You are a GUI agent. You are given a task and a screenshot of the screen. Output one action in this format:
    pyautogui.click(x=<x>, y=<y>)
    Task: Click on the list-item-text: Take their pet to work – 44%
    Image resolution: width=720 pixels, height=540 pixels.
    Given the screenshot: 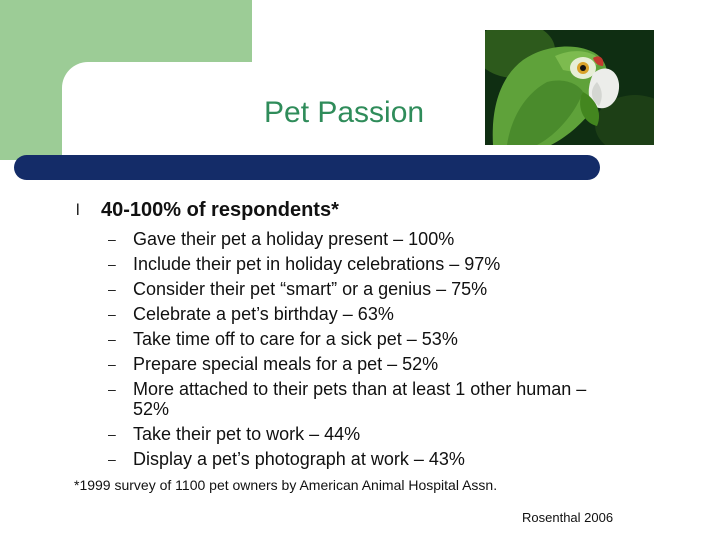 What is the action you would take?
    pyautogui.click(x=247, y=434)
    